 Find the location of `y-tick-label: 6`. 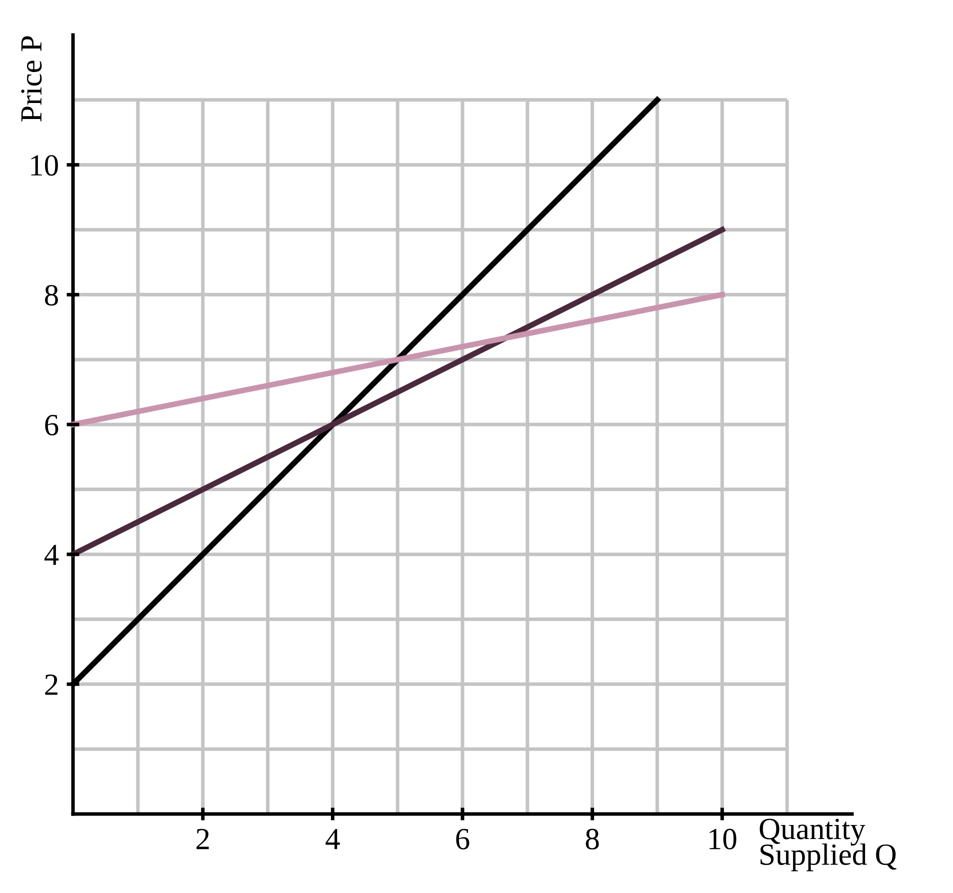

y-tick-label: 6 is located at coordinates (51, 425).